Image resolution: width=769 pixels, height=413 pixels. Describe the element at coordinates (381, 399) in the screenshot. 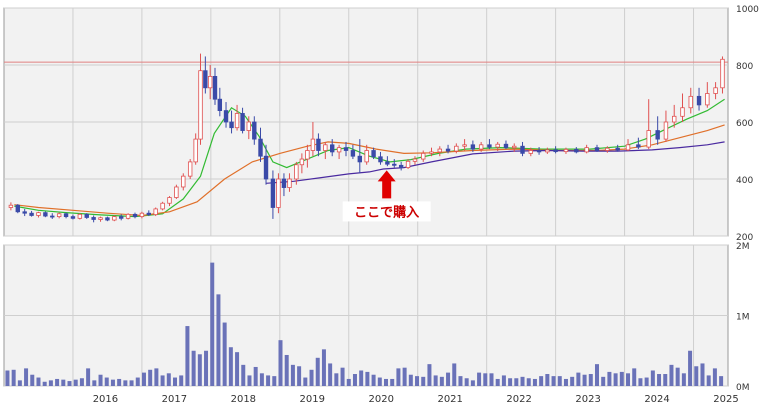

I see `x-tick-label: 2020` at that location.